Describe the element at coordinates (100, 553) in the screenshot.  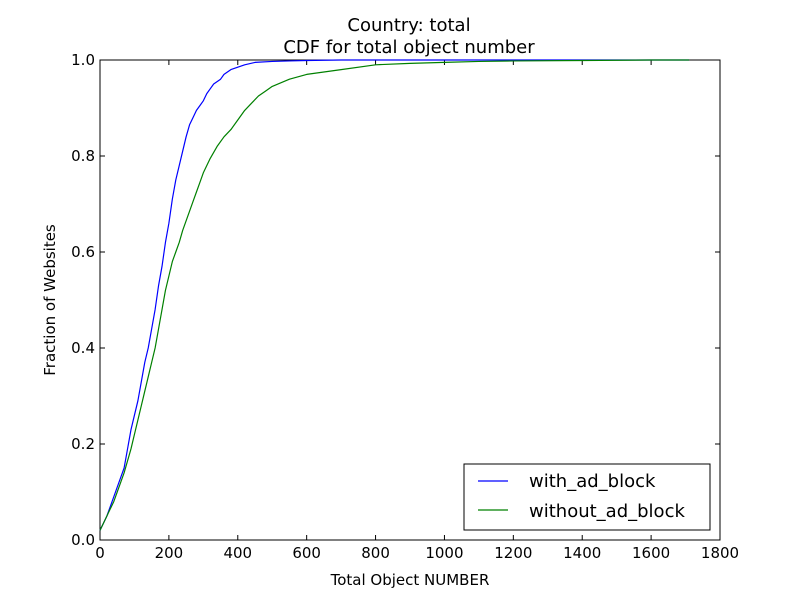
I see `x-tick-label: 0` at that location.